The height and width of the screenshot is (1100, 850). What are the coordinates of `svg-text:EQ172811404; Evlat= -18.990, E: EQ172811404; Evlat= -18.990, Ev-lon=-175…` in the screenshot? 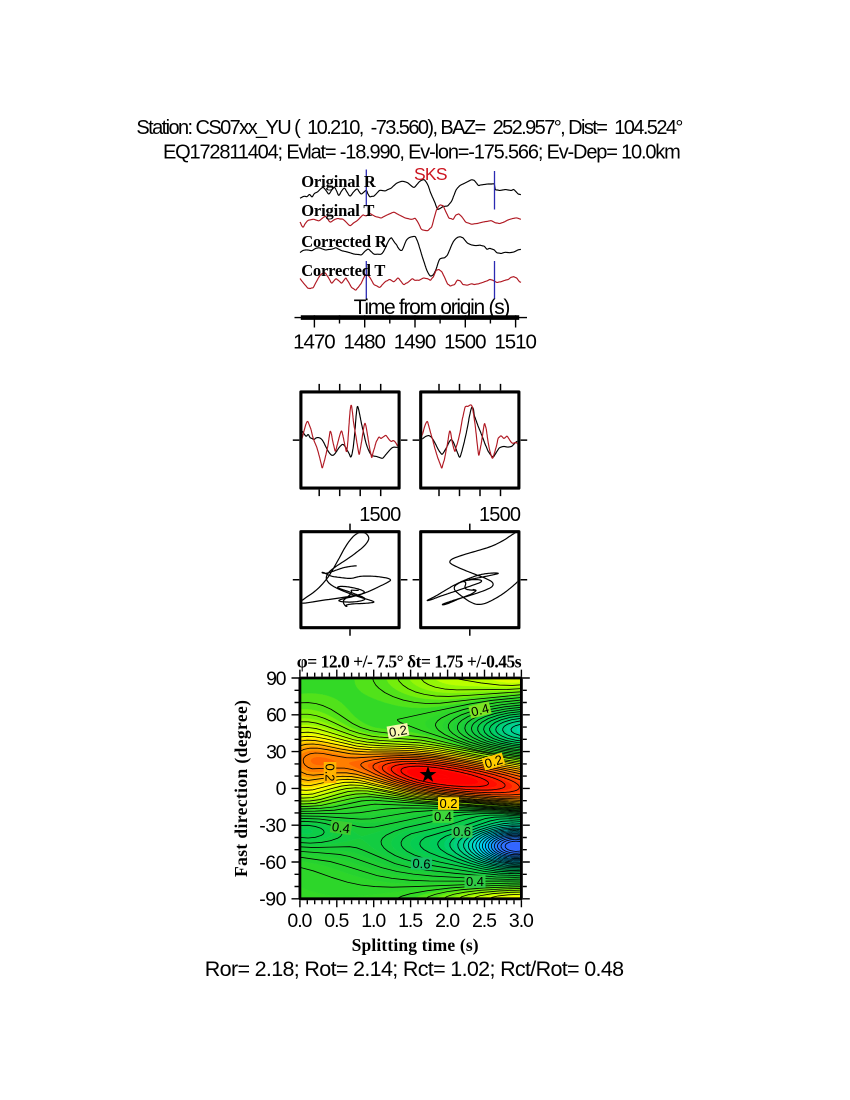 It's located at (422, 153).